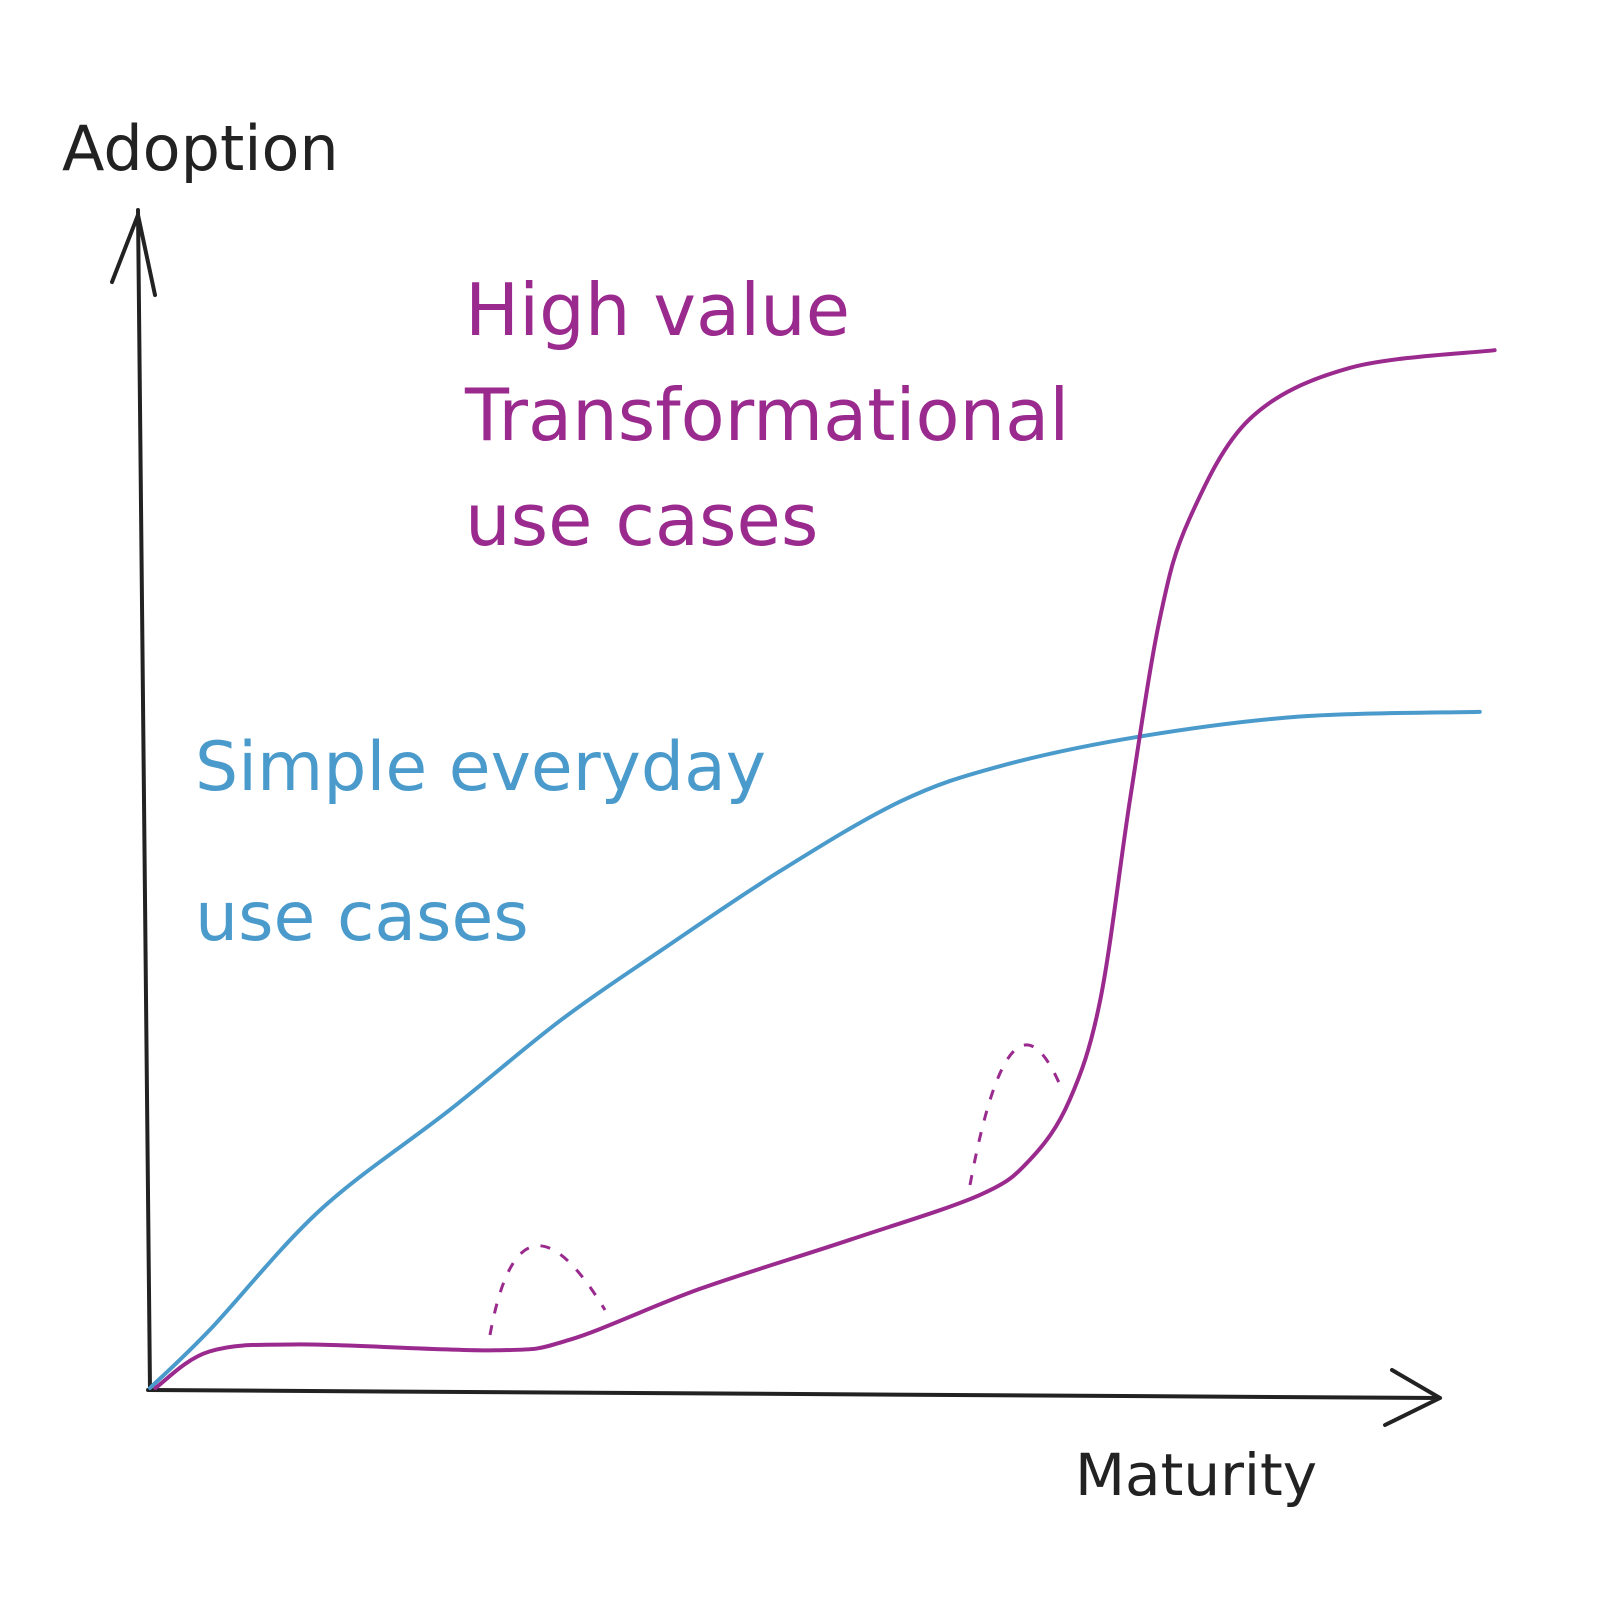 The height and width of the screenshot is (1599, 1599). Describe the element at coordinates (794, 1397) in the screenshot. I see `x-axis` at that location.